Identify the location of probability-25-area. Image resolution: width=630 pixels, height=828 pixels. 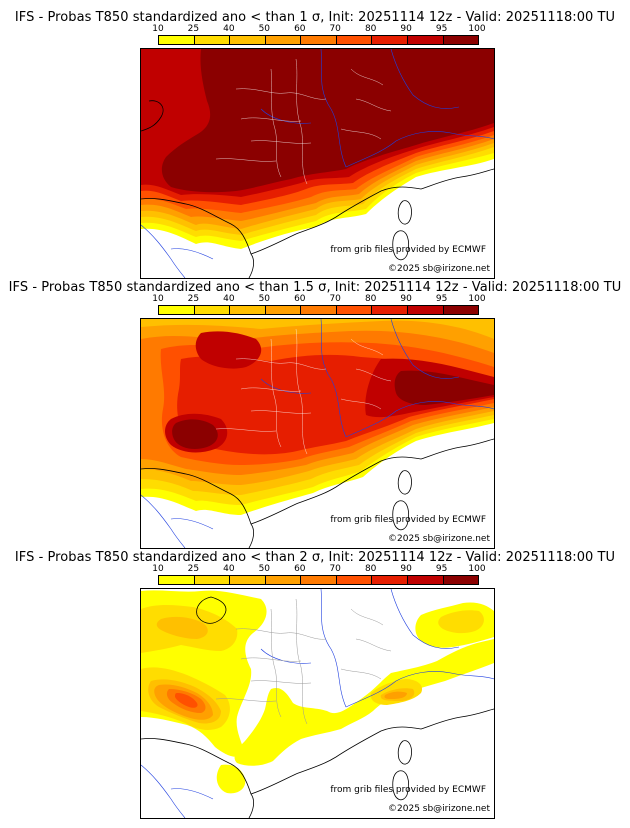
(427, 657).